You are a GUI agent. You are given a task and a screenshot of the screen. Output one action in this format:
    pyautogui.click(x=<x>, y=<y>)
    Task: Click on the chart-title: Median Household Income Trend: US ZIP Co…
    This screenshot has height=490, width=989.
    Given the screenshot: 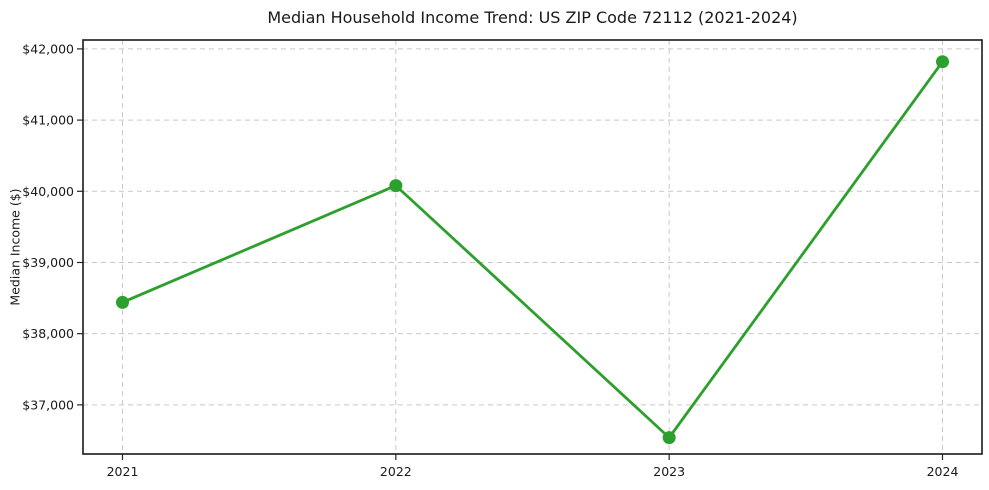 What is the action you would take?
    pyautogui.click(x=532, y=17)
    